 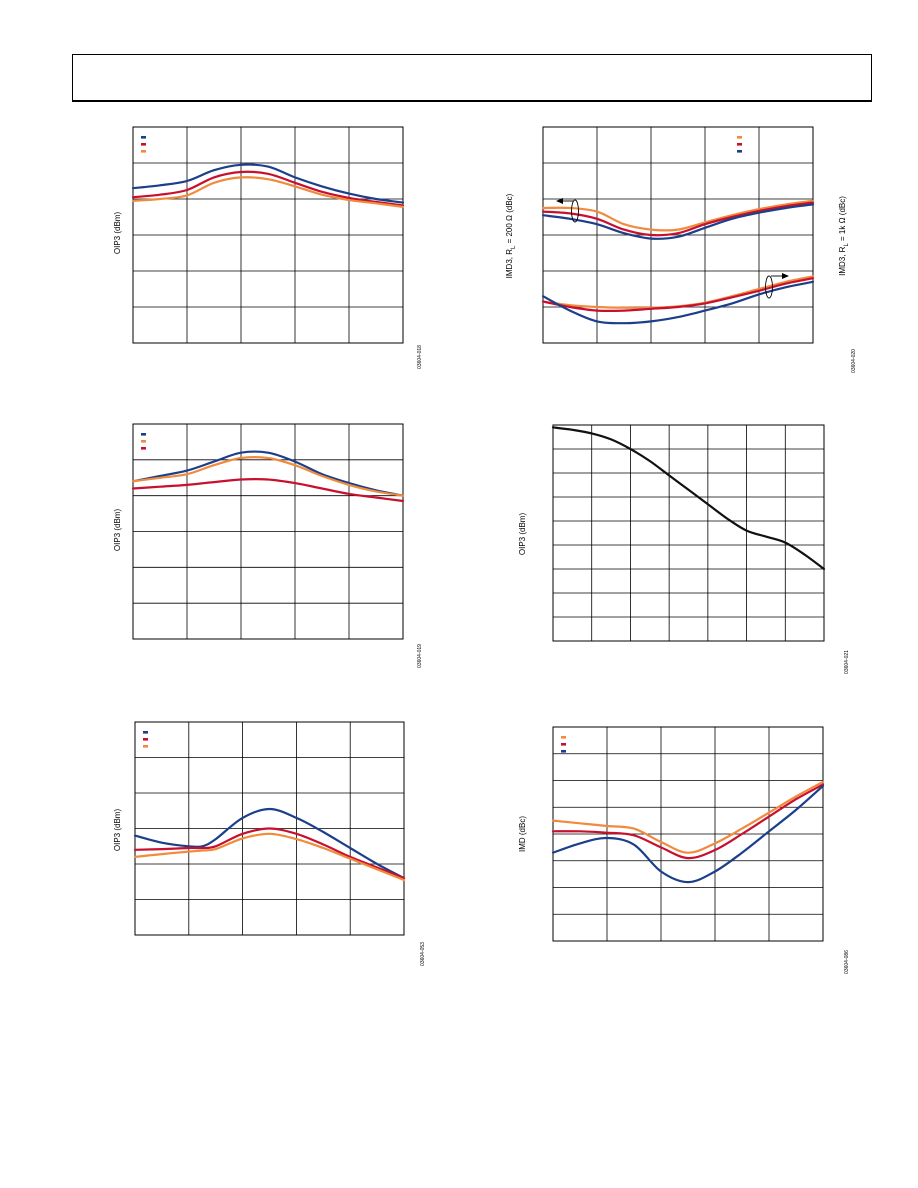 I want to click on page-header-box, so click(x=472, y=78).